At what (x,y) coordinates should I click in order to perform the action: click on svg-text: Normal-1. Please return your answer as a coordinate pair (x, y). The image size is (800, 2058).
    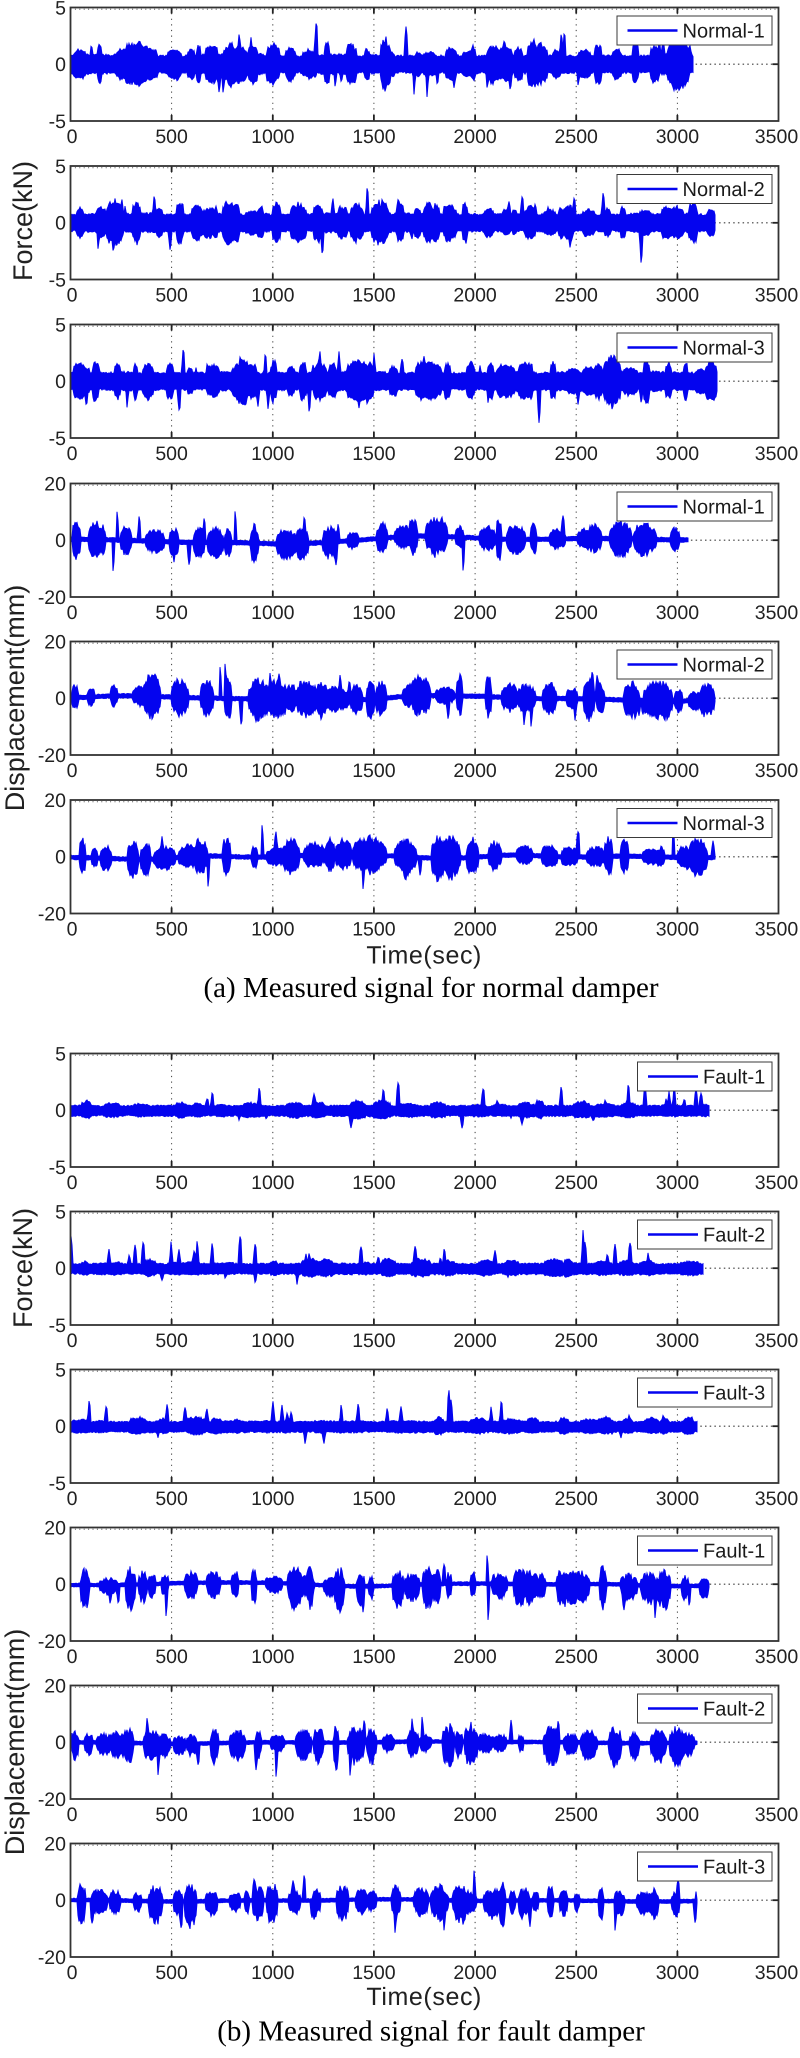
    Looking at the image, I should click on (724, 31).